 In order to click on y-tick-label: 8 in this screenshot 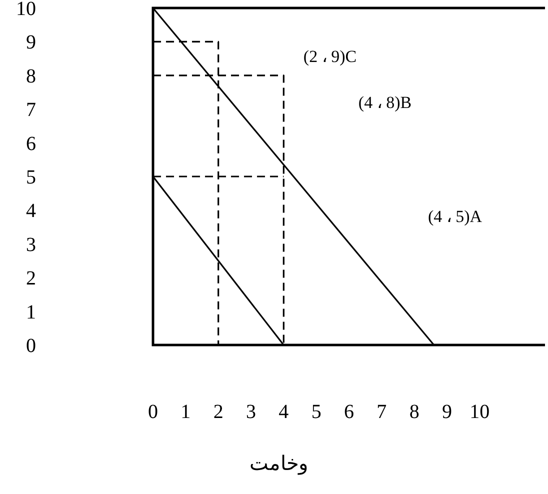, I will do `click(31, 76)`.